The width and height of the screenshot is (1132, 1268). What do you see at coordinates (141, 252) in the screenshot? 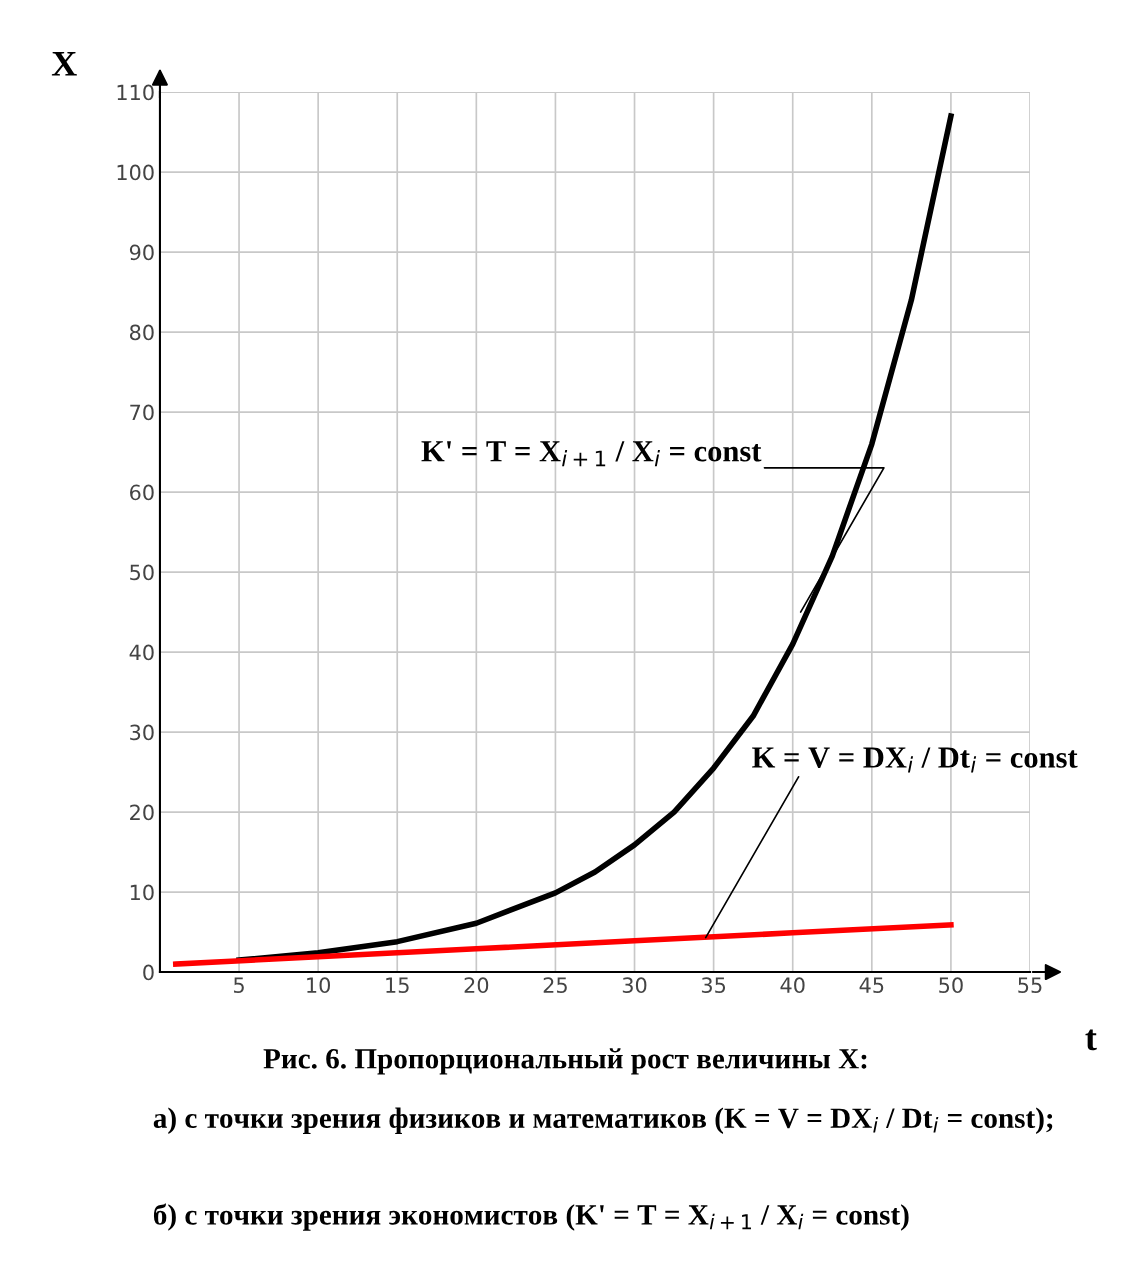
I see `y-tick-label: 90` at bounding box center [141, 252].